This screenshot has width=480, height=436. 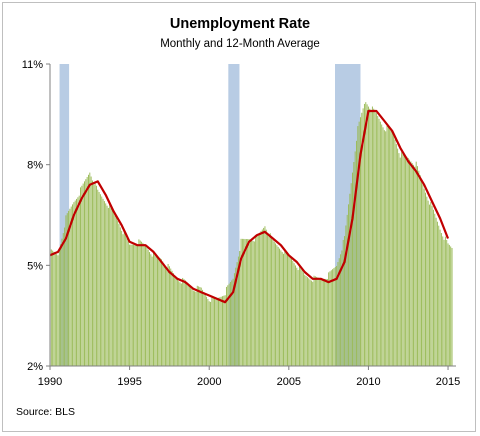 I want to click on x-tick-label: 2005, so click(x=289, y=382).